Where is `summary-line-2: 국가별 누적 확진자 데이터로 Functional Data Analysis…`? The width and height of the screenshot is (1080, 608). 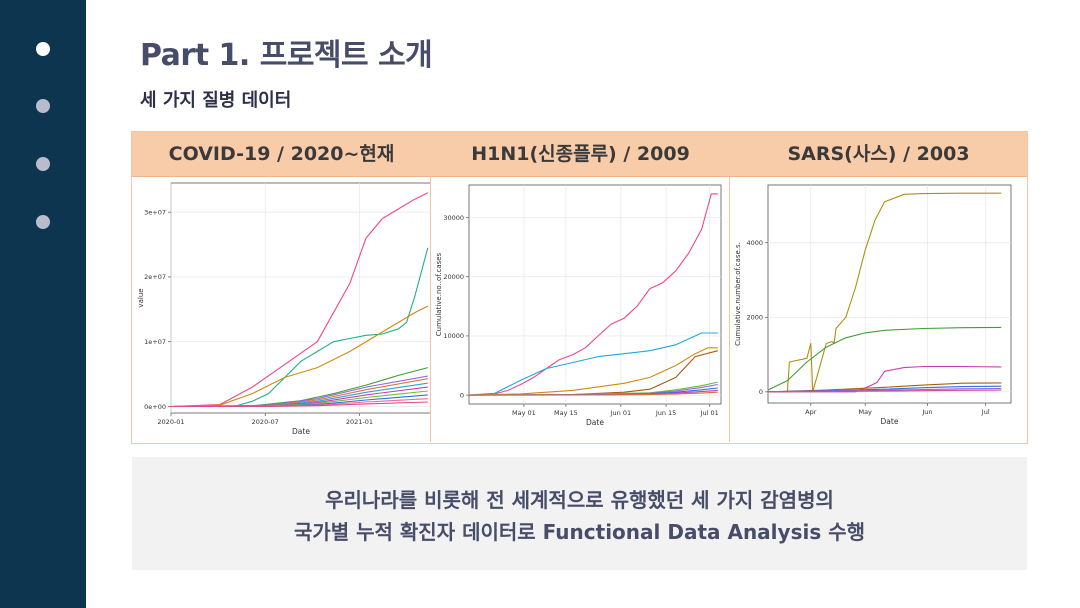 summary-line-2: 국가별 누적 확진자 데이터로 Functional Data Analysis… is located at coordinates (579, 532).